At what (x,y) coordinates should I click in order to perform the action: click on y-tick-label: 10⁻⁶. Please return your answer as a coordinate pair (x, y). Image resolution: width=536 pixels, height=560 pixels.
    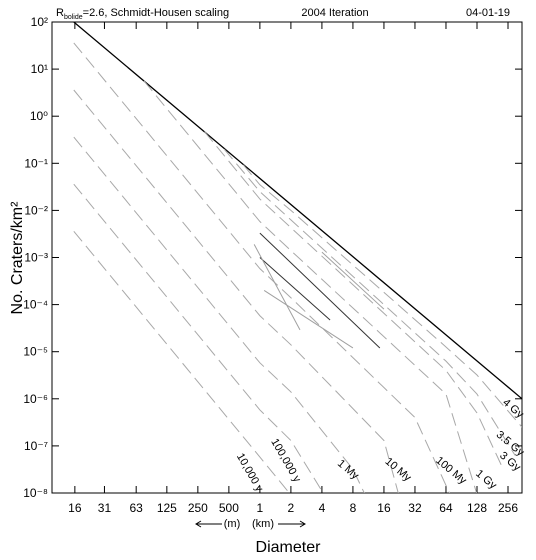
    Looking at the image, I should click on (35, 399).